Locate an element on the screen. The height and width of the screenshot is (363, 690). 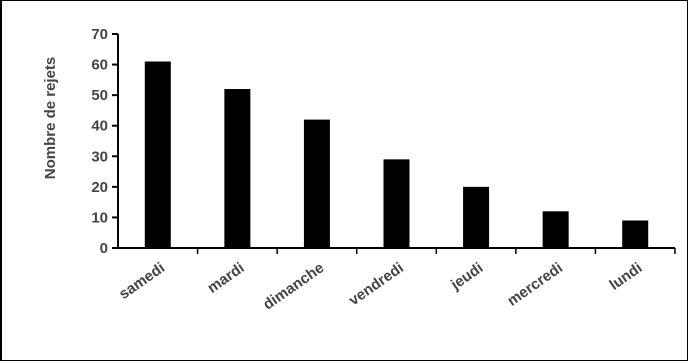
bar-dimanche is located at coordinates (316, 183).